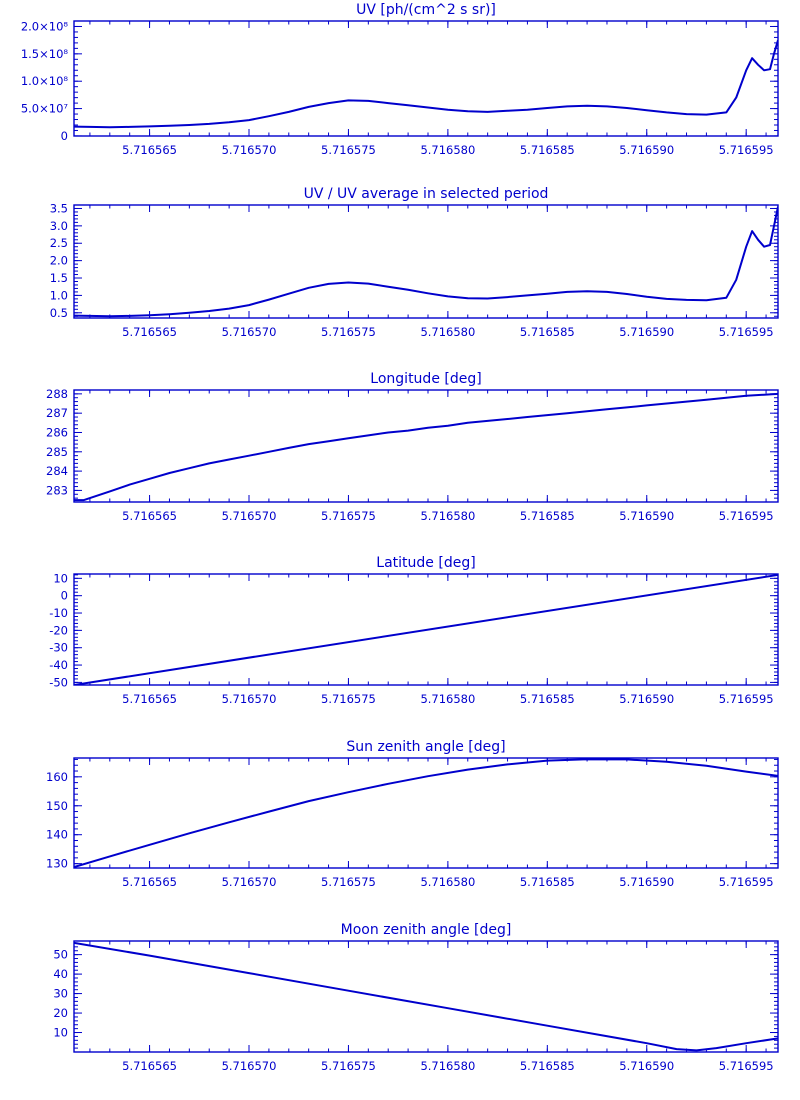 The height and width of the screenshot is (1100, 800). I want to click on y-tick-label: 1.5, so click(59, 278).